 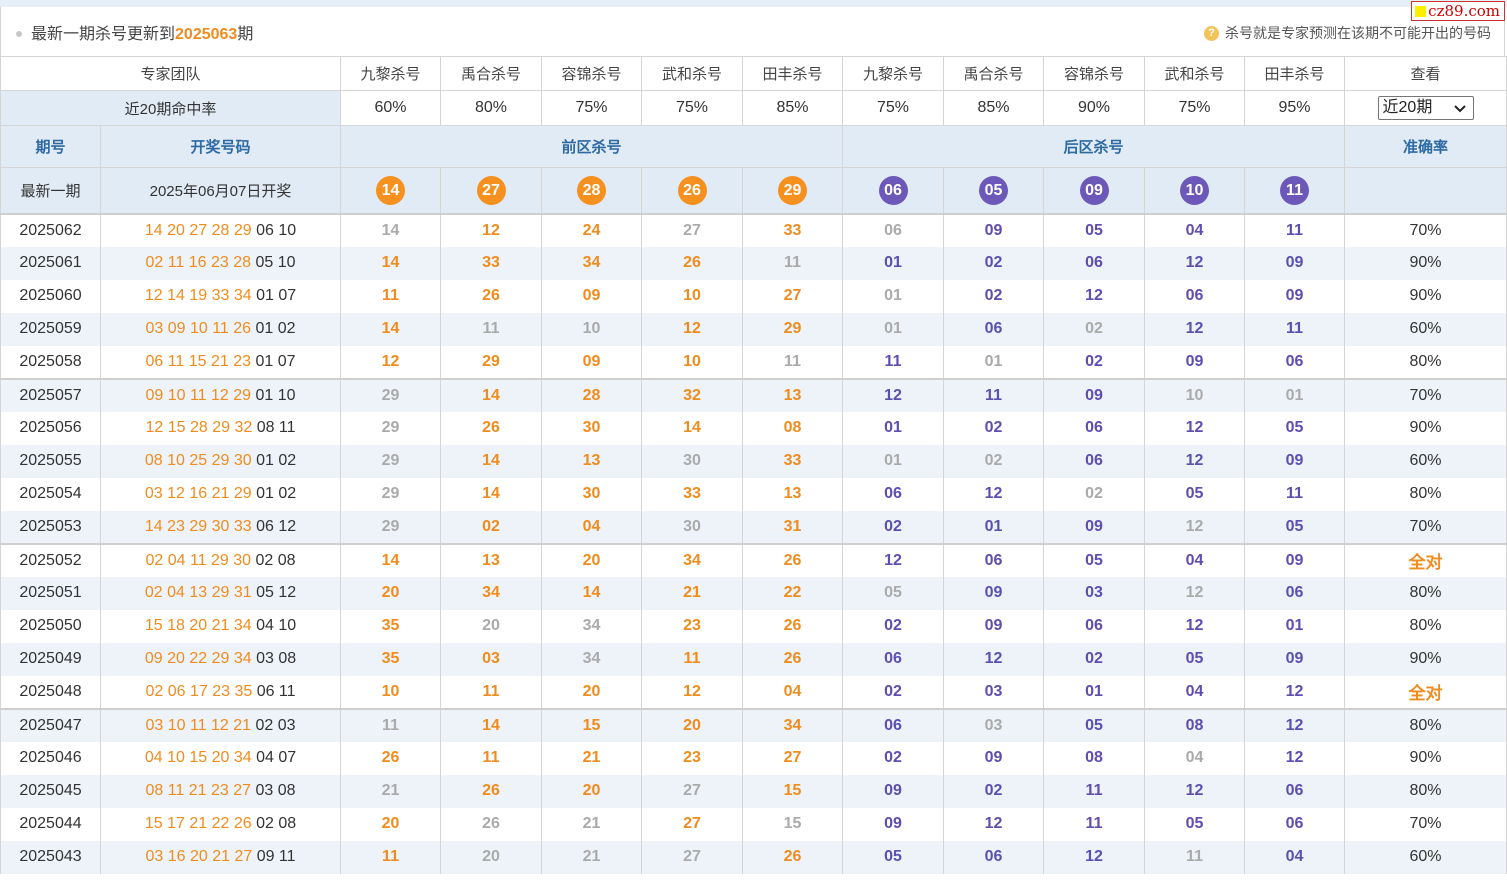 I want to click on accuracy-value: 90%, so click(x=1425, y=428).